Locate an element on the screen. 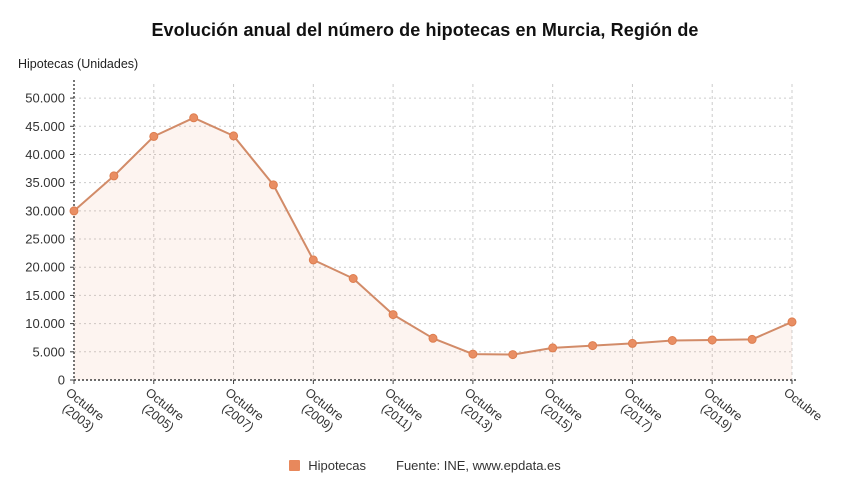  y-tick-label: 40.000 is located at coordinates (45, 154).